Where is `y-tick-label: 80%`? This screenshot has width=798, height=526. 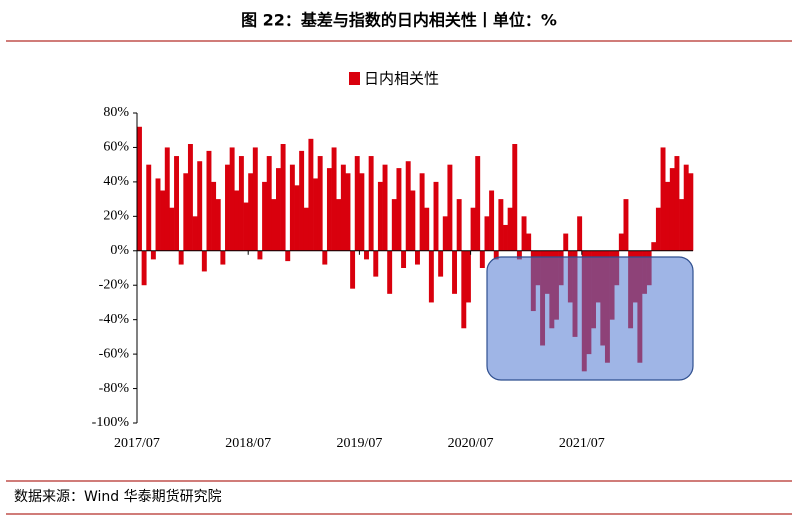
y-tick-label: 80% is located at coordinates (116, 112).